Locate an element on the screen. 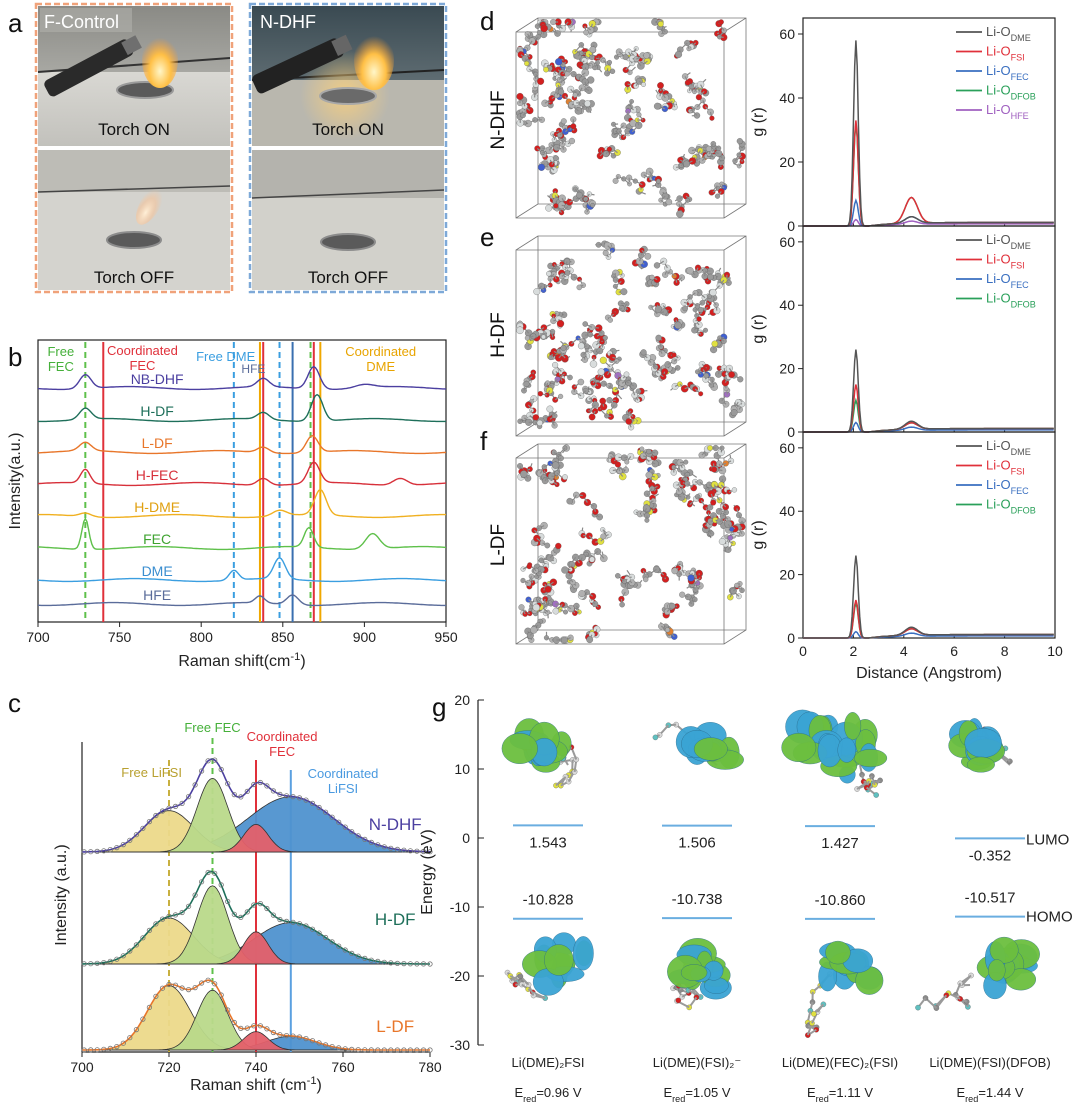  md-snapshot-e is located at coordinates (631, 336).